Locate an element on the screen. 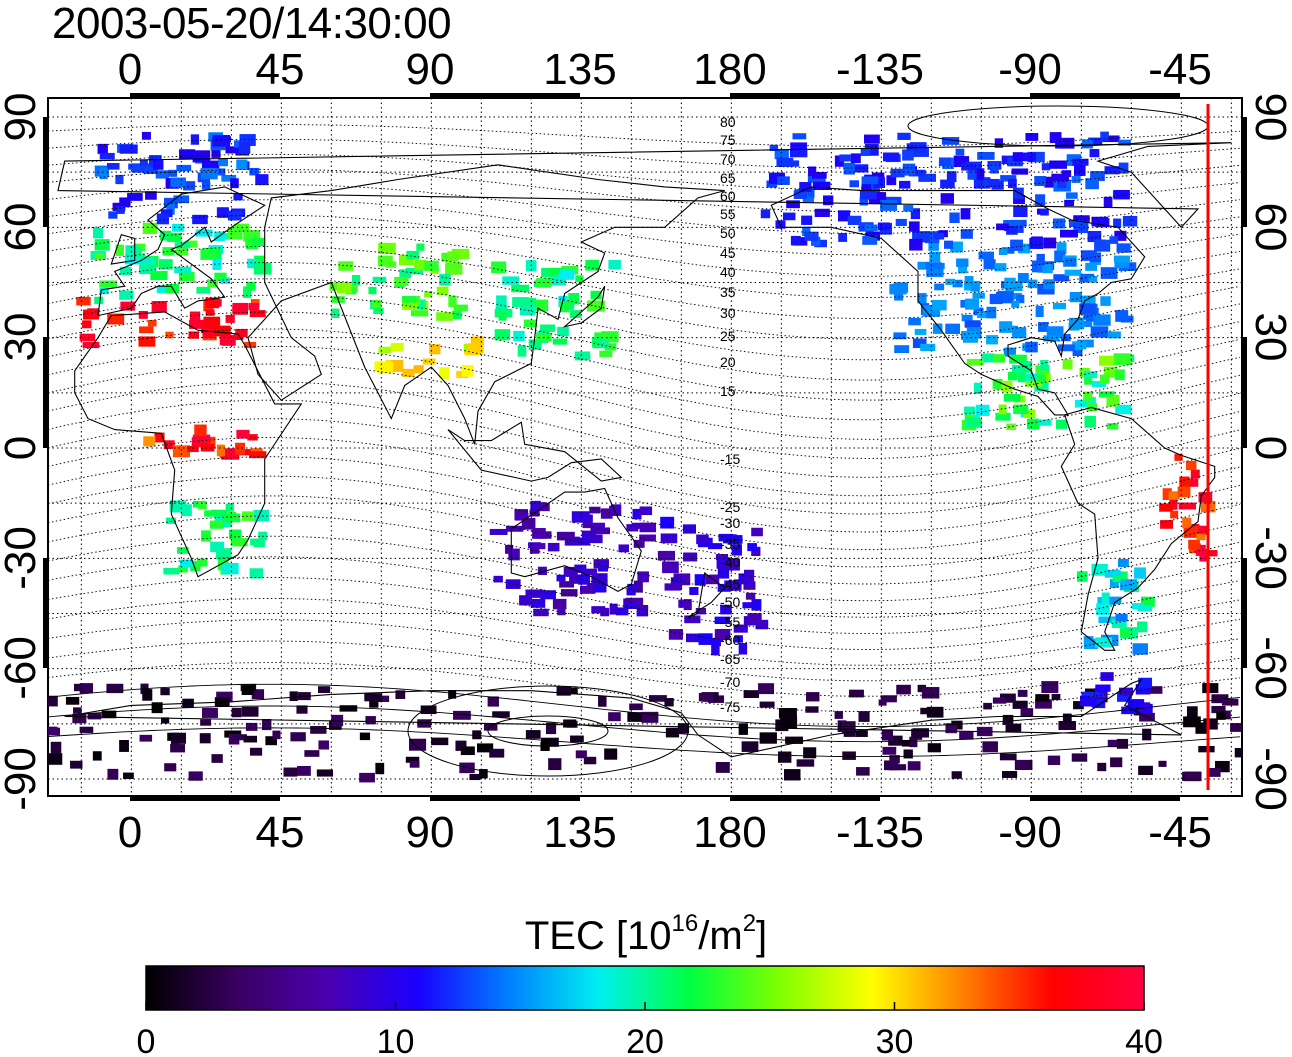  colorbar-title: TEC [1016/m2] is located at coordinates (646, 934).